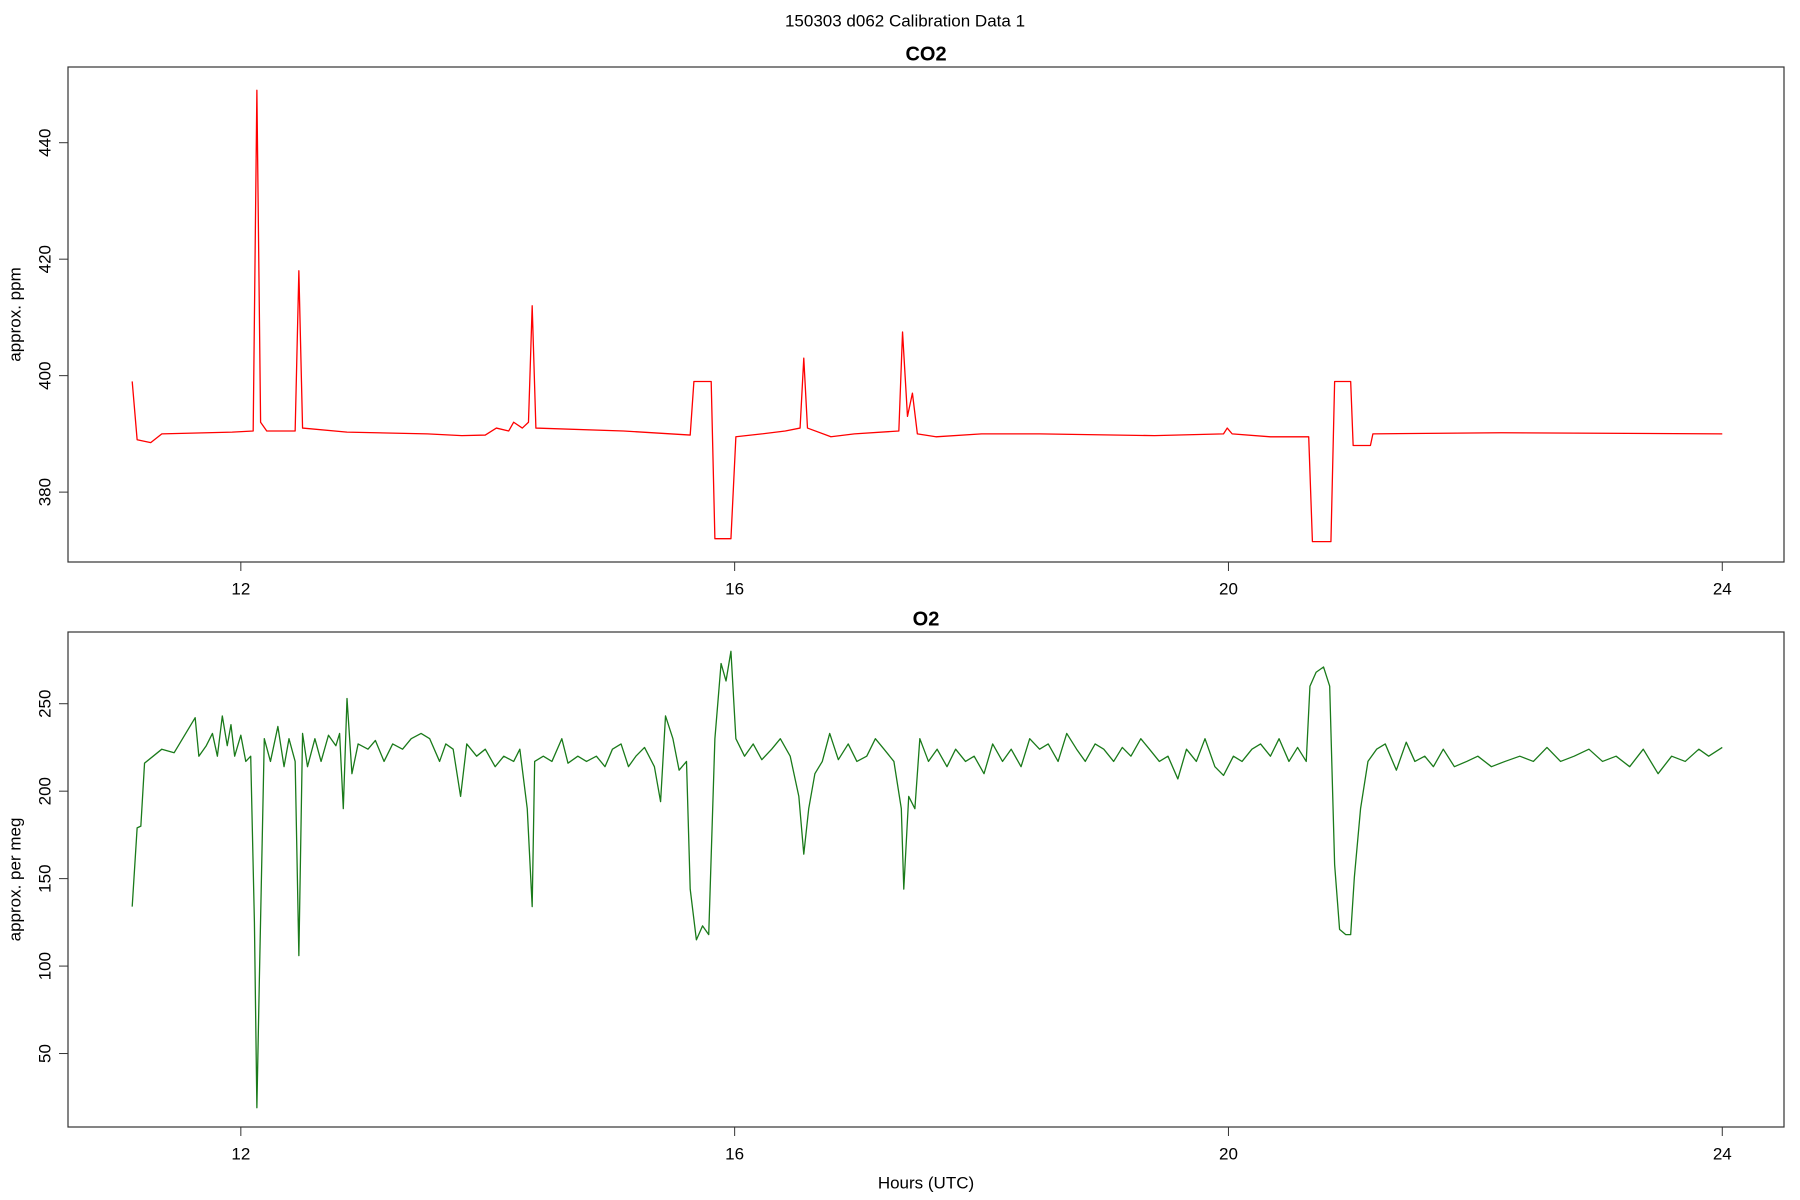  Describe the element at coordinates (44, 704) in the screenshot. I see `y-tick-label: 250` at that location.